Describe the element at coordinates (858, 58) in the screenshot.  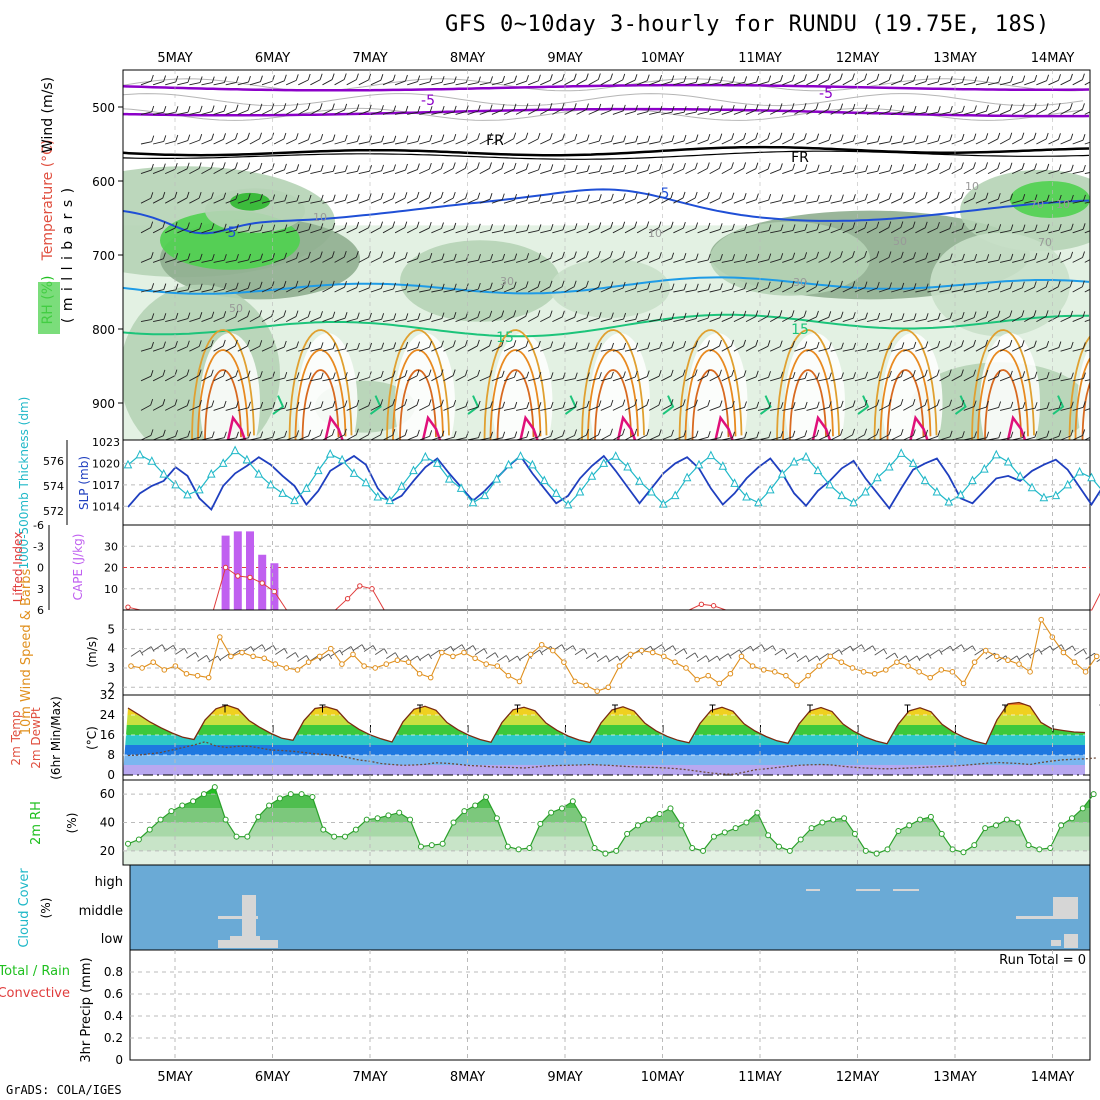
I see `top-date-label: 12MAY` at that location.